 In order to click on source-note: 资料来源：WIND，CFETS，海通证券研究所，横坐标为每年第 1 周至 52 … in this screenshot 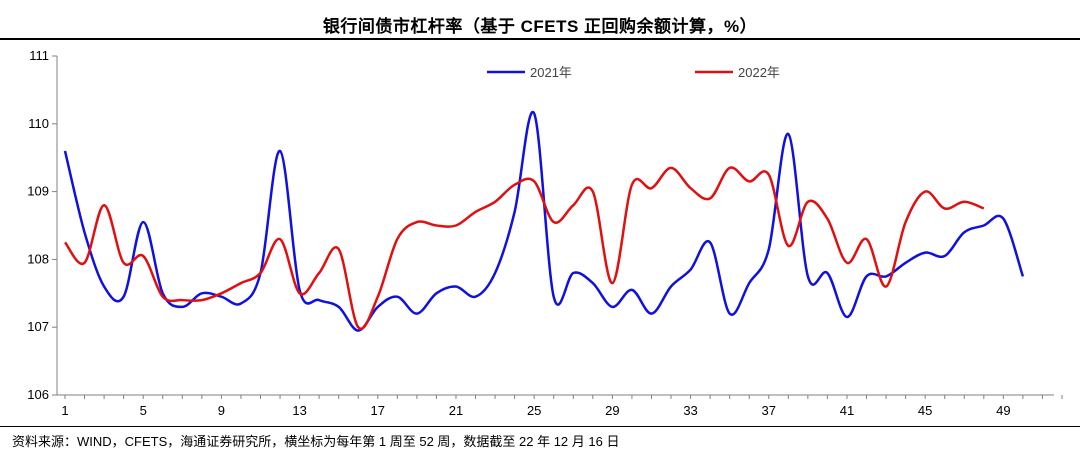, I will do `click(316, 441)`.